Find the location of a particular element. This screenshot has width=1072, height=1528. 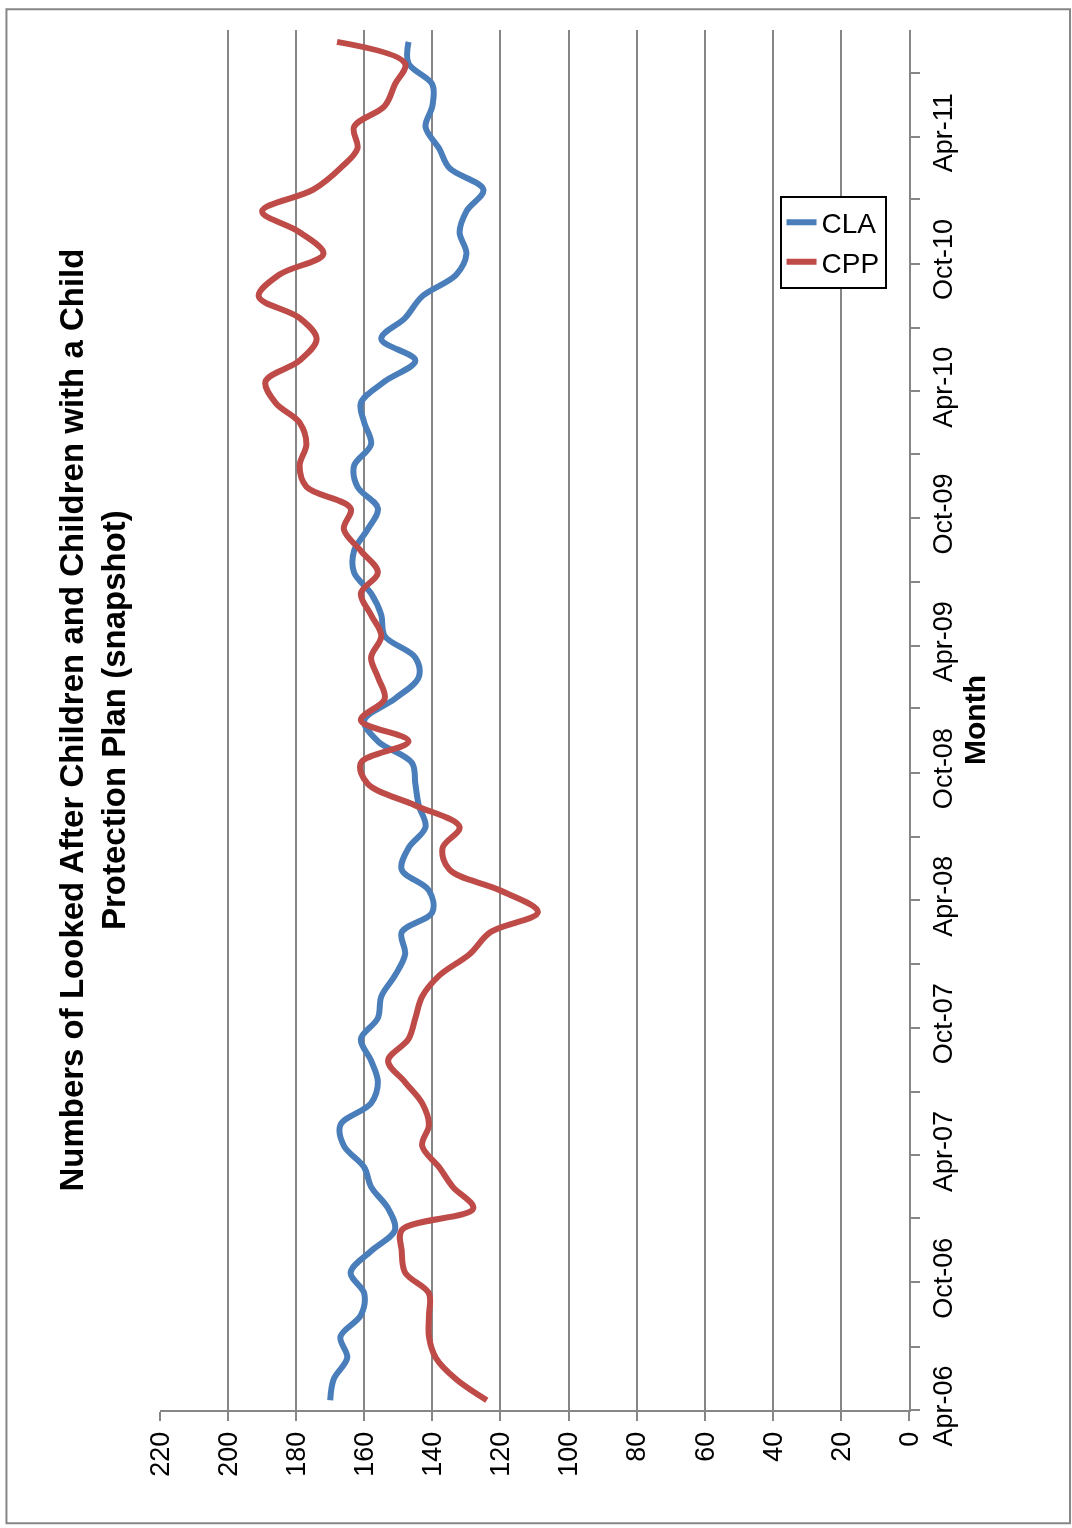

x-tick-label: 160 is located at coordinates (364, 1454).